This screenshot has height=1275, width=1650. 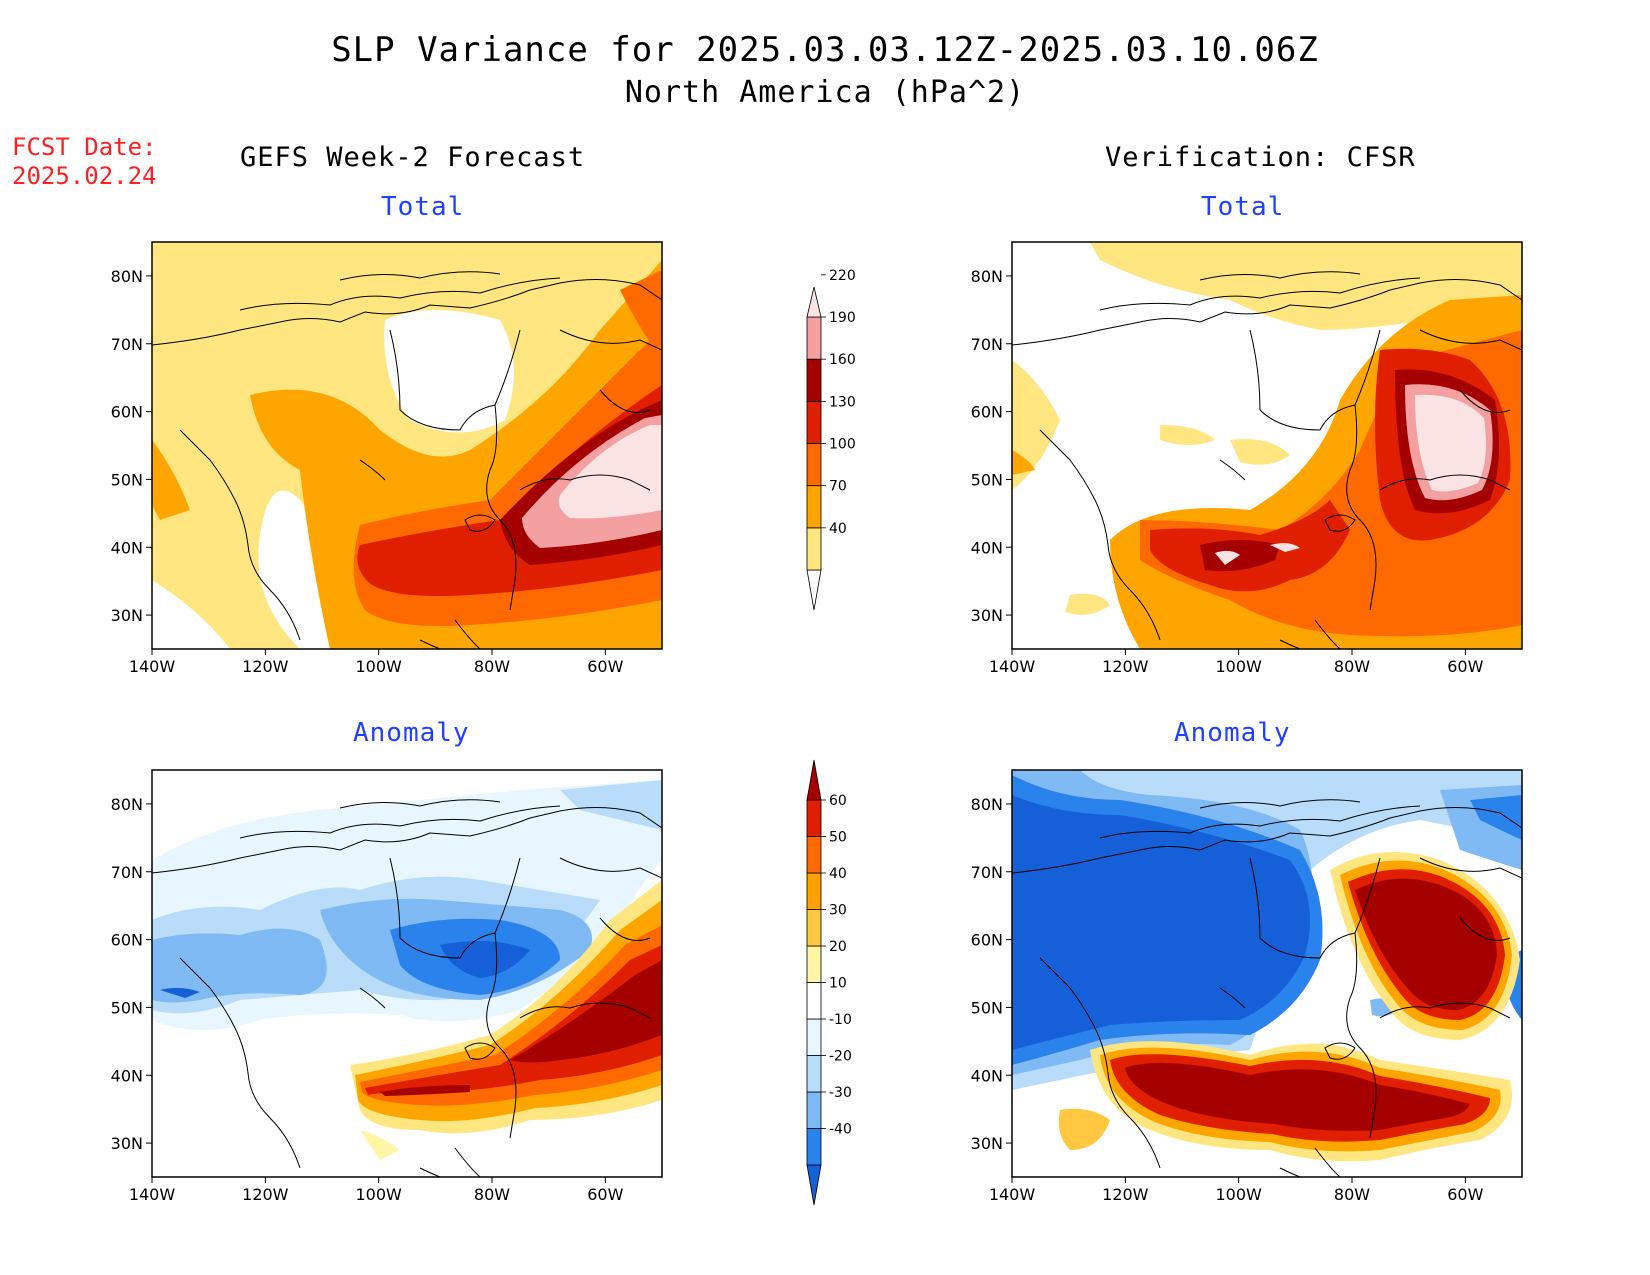 What do you see at coordinates (1232, 733) in the screenshot?
I see `panel-title-verification-anomaly: Anomaly` at bounding box center [1232, 733].